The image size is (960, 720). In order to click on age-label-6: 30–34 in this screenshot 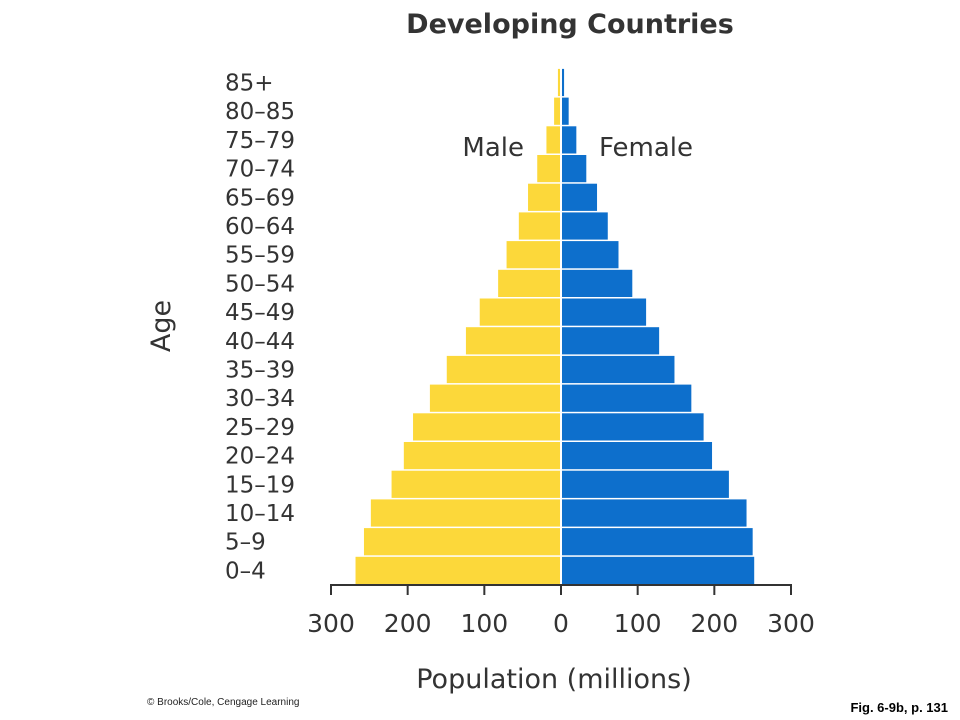, I will do `click(260, 399)`.